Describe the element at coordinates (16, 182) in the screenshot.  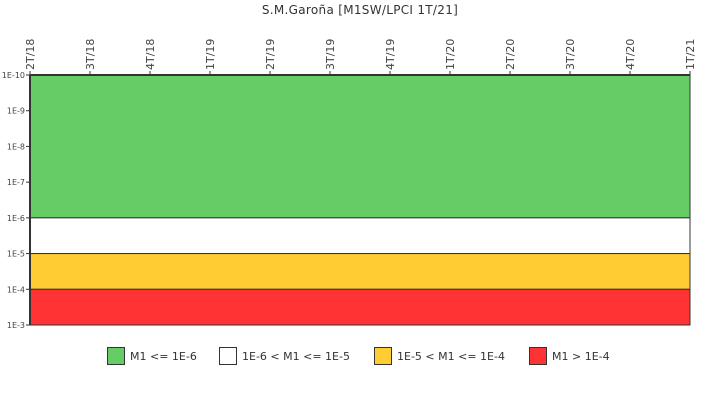
I see `y-tick-label: 1E-7` at that location.